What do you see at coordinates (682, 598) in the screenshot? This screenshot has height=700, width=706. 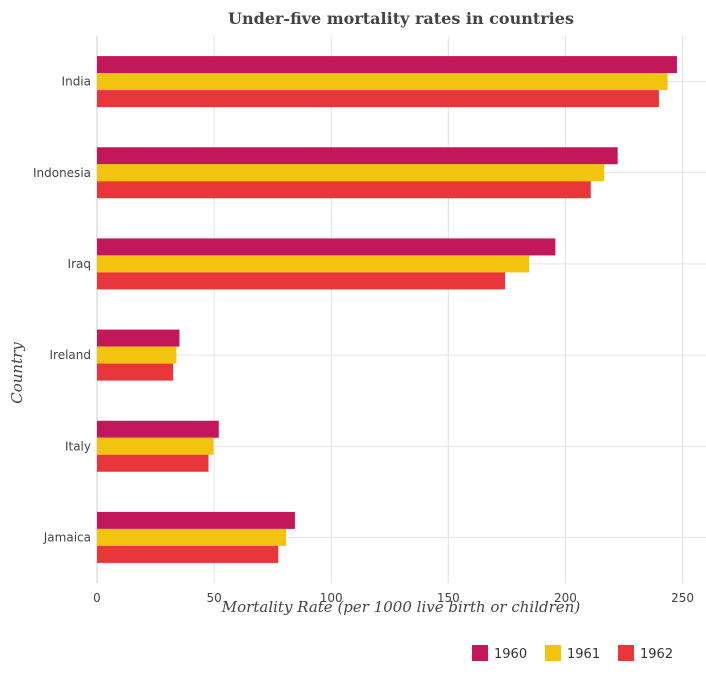 I see `x-tick-label: 250` at bounding box center [682, 598].